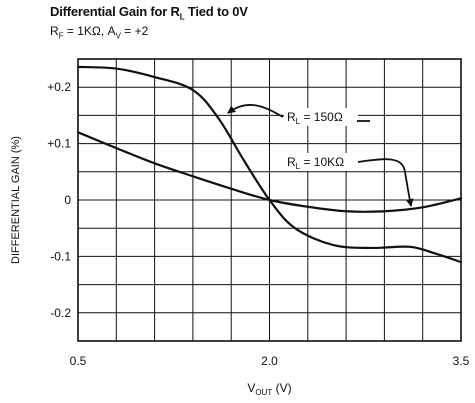 This screenshot has width=475, height=403. What do you see at coordinates (263, 392) in the screenshot?
I see `x-axis-label-subscript: OUT` at bounding box center [263, 392].